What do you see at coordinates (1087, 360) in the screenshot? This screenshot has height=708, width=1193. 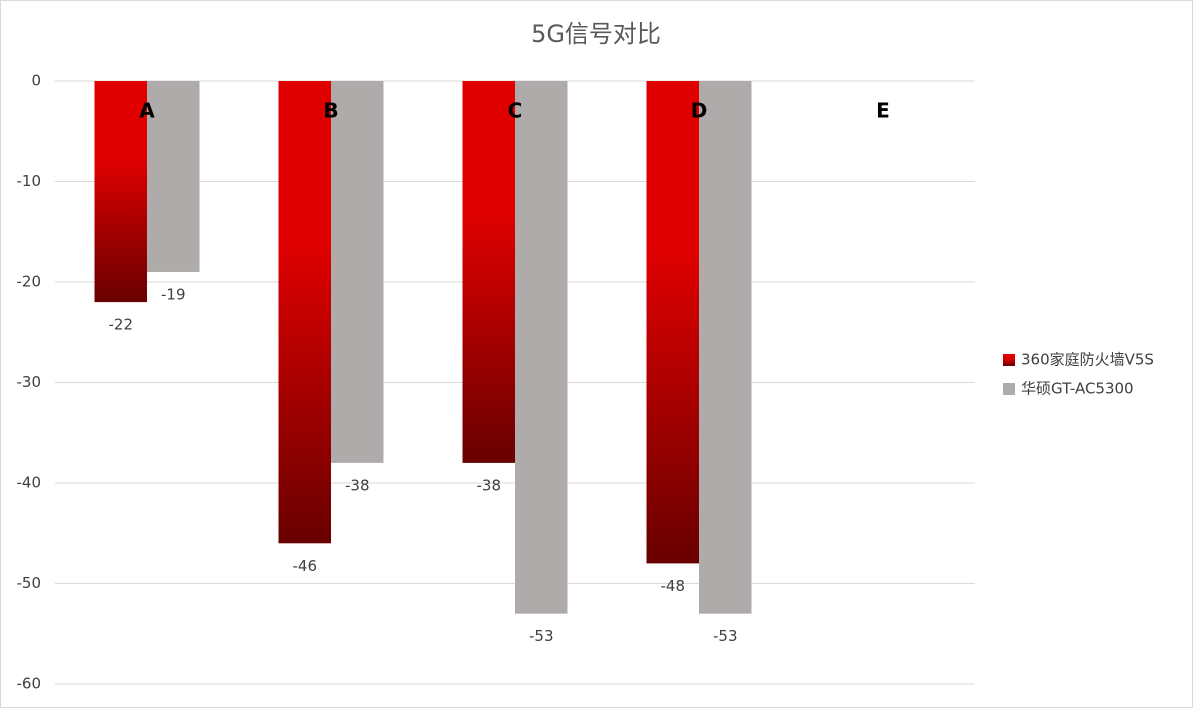 I see `legend-label: 360家庭防火墙V5S` at bounding box center [1087, 360].